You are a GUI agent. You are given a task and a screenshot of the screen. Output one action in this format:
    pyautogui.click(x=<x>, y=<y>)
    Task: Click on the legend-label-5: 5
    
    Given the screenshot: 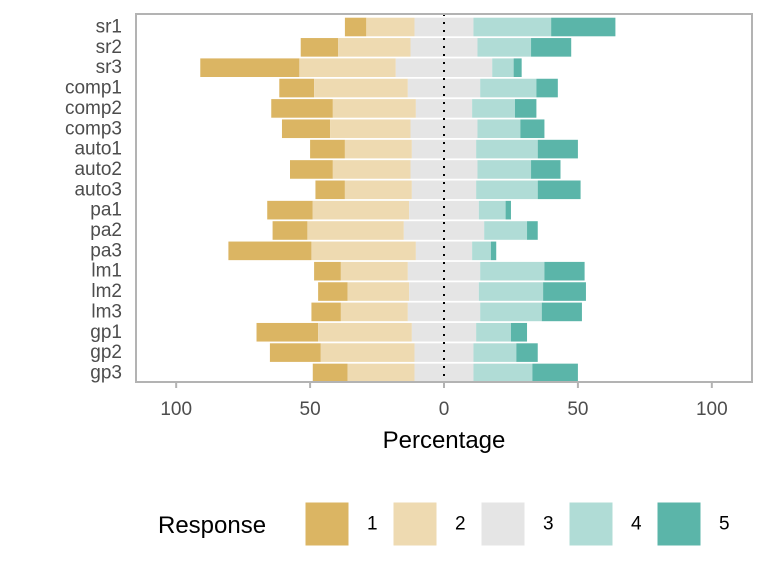 What is the action you would take?
    pyautogui.click(x=724, y=524)
    